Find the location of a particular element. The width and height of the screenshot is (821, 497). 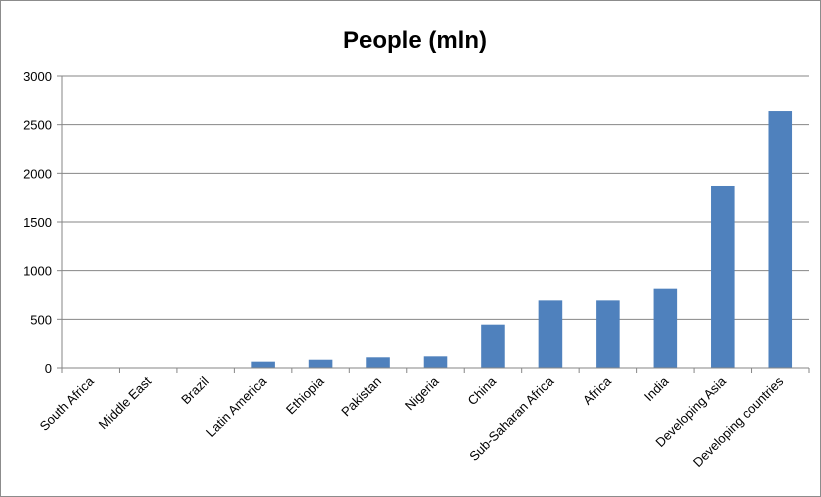

x-tick-label: China is located at coordinates (481, 390).